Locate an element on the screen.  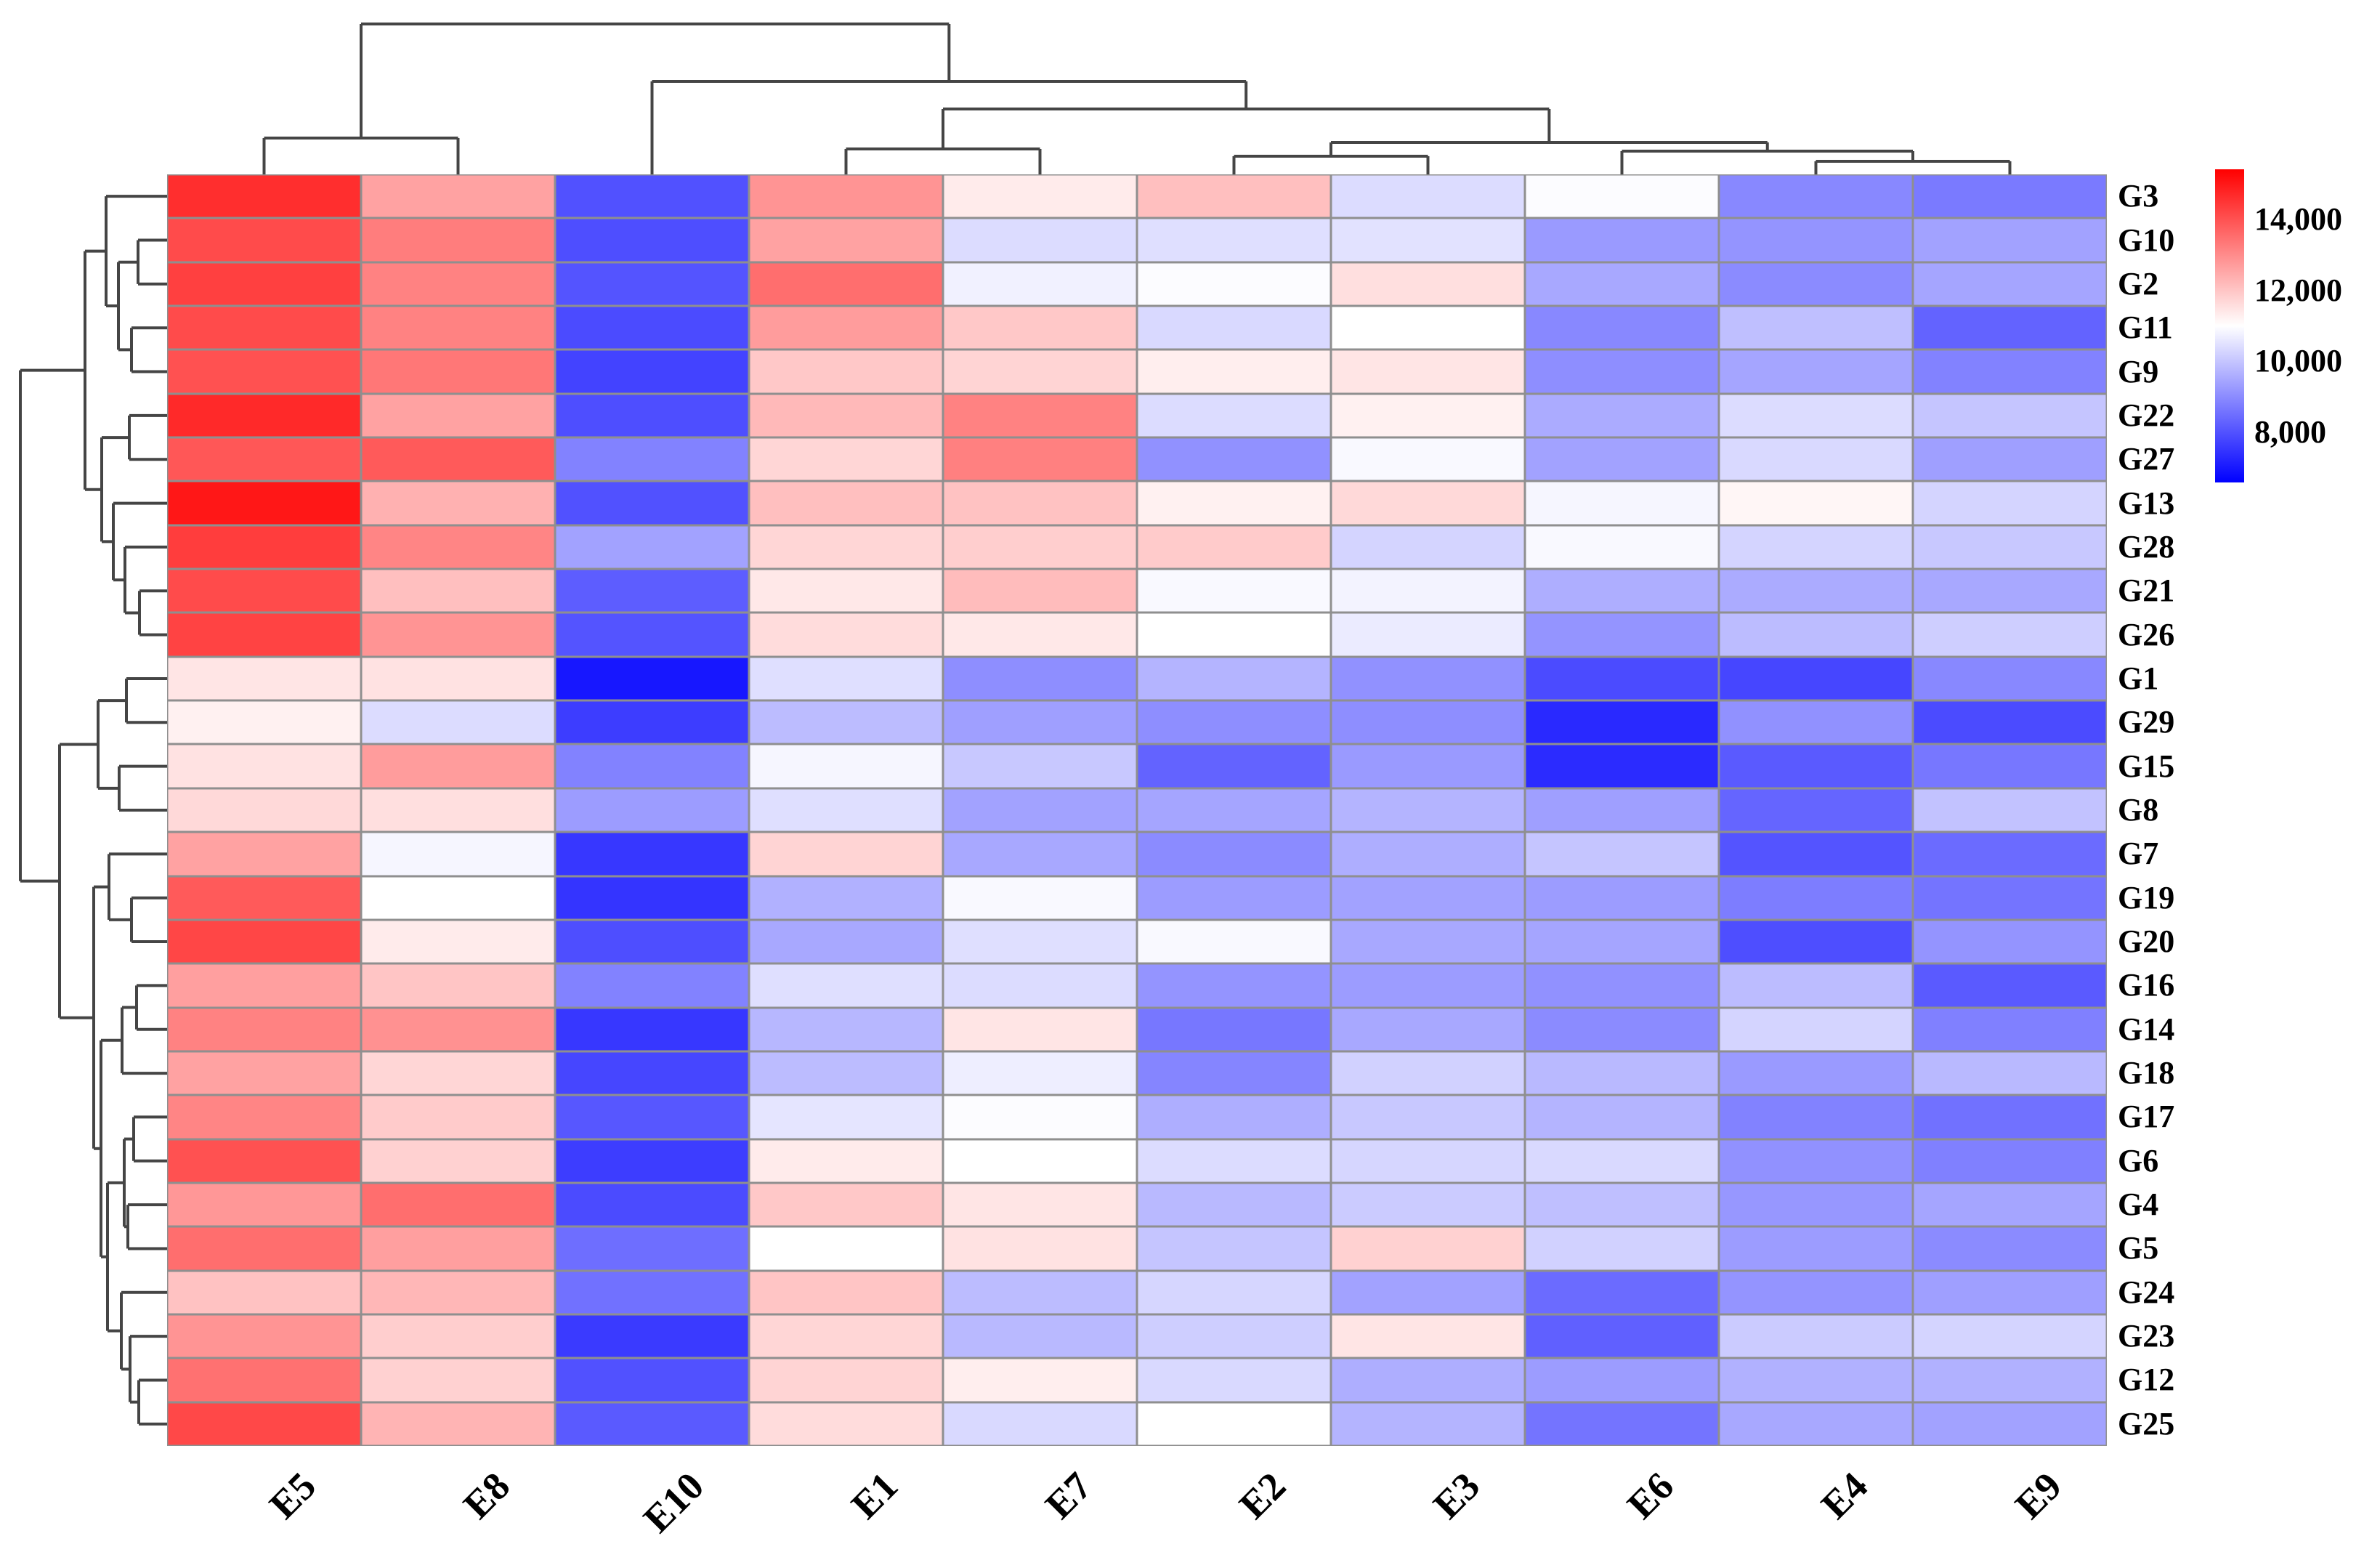
column-label: E3 is located at coordinates (1457, 1495).